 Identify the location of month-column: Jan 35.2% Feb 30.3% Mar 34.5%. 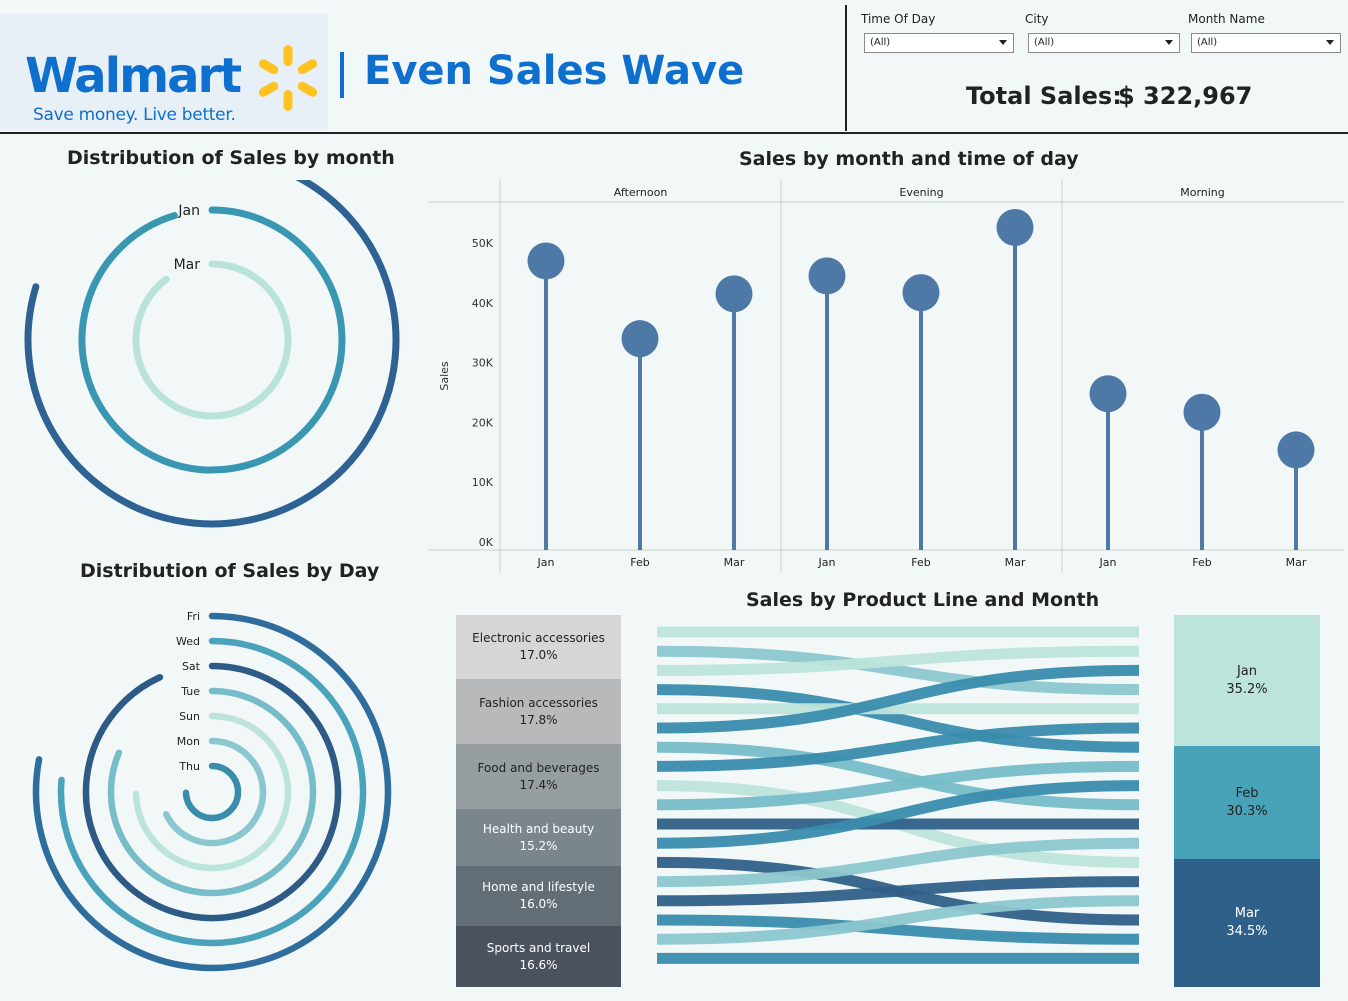
(1247, 801).